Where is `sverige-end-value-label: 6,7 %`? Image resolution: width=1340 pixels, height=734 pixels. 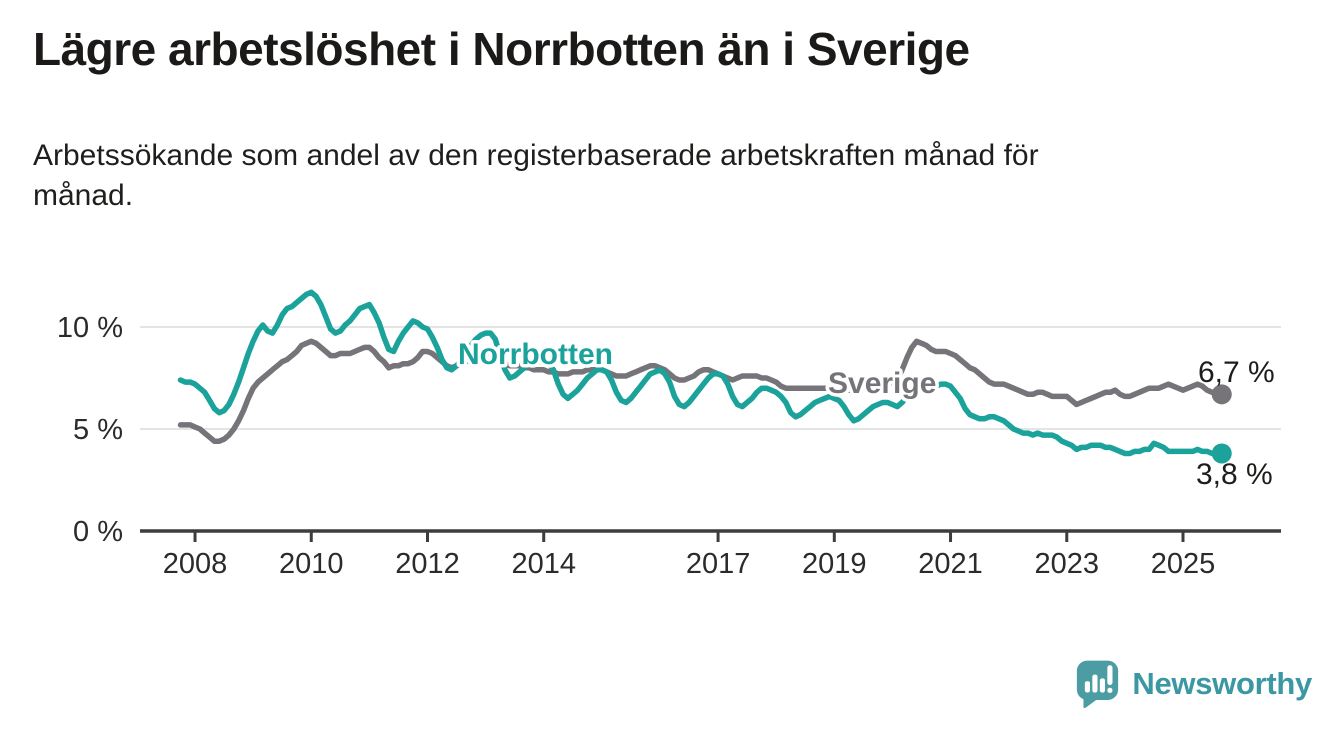
sverige-end-value-label: 6,7 % is located at coordinates (1236, 372).